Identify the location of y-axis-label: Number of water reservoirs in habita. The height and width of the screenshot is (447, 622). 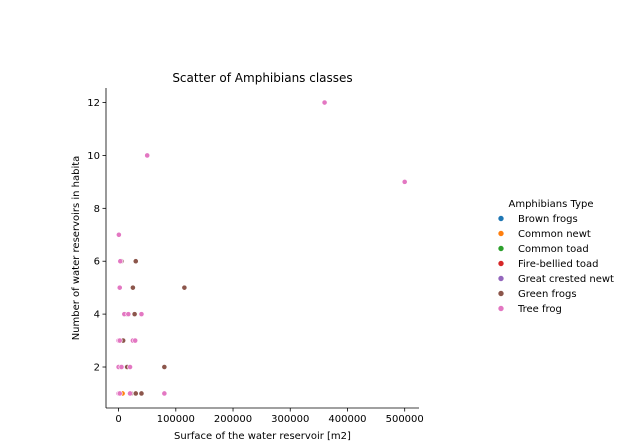
(76, 248).